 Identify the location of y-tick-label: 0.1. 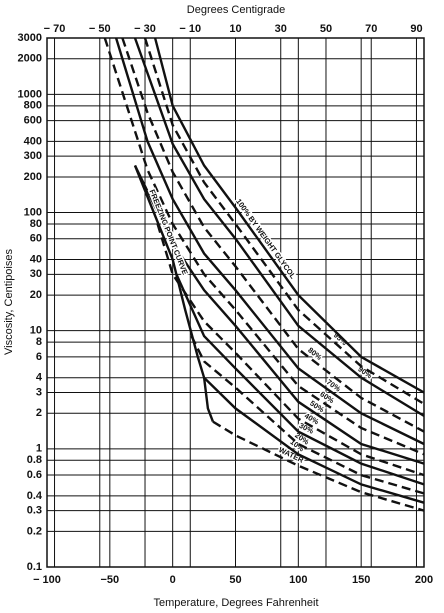
(34, 567).